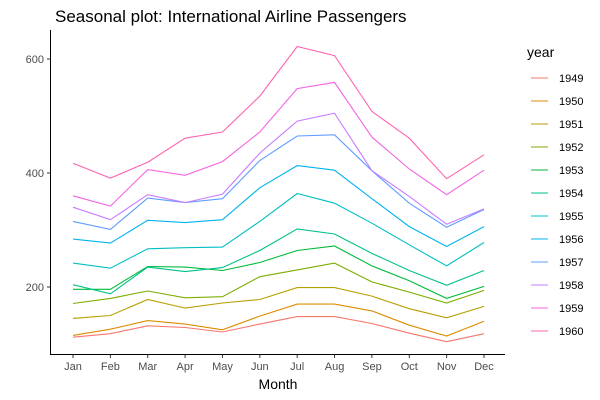 The image size is (600, 400). Describe the element at coordinates (278, 283) in the screenshot. I see `series-line-1952` at that location.